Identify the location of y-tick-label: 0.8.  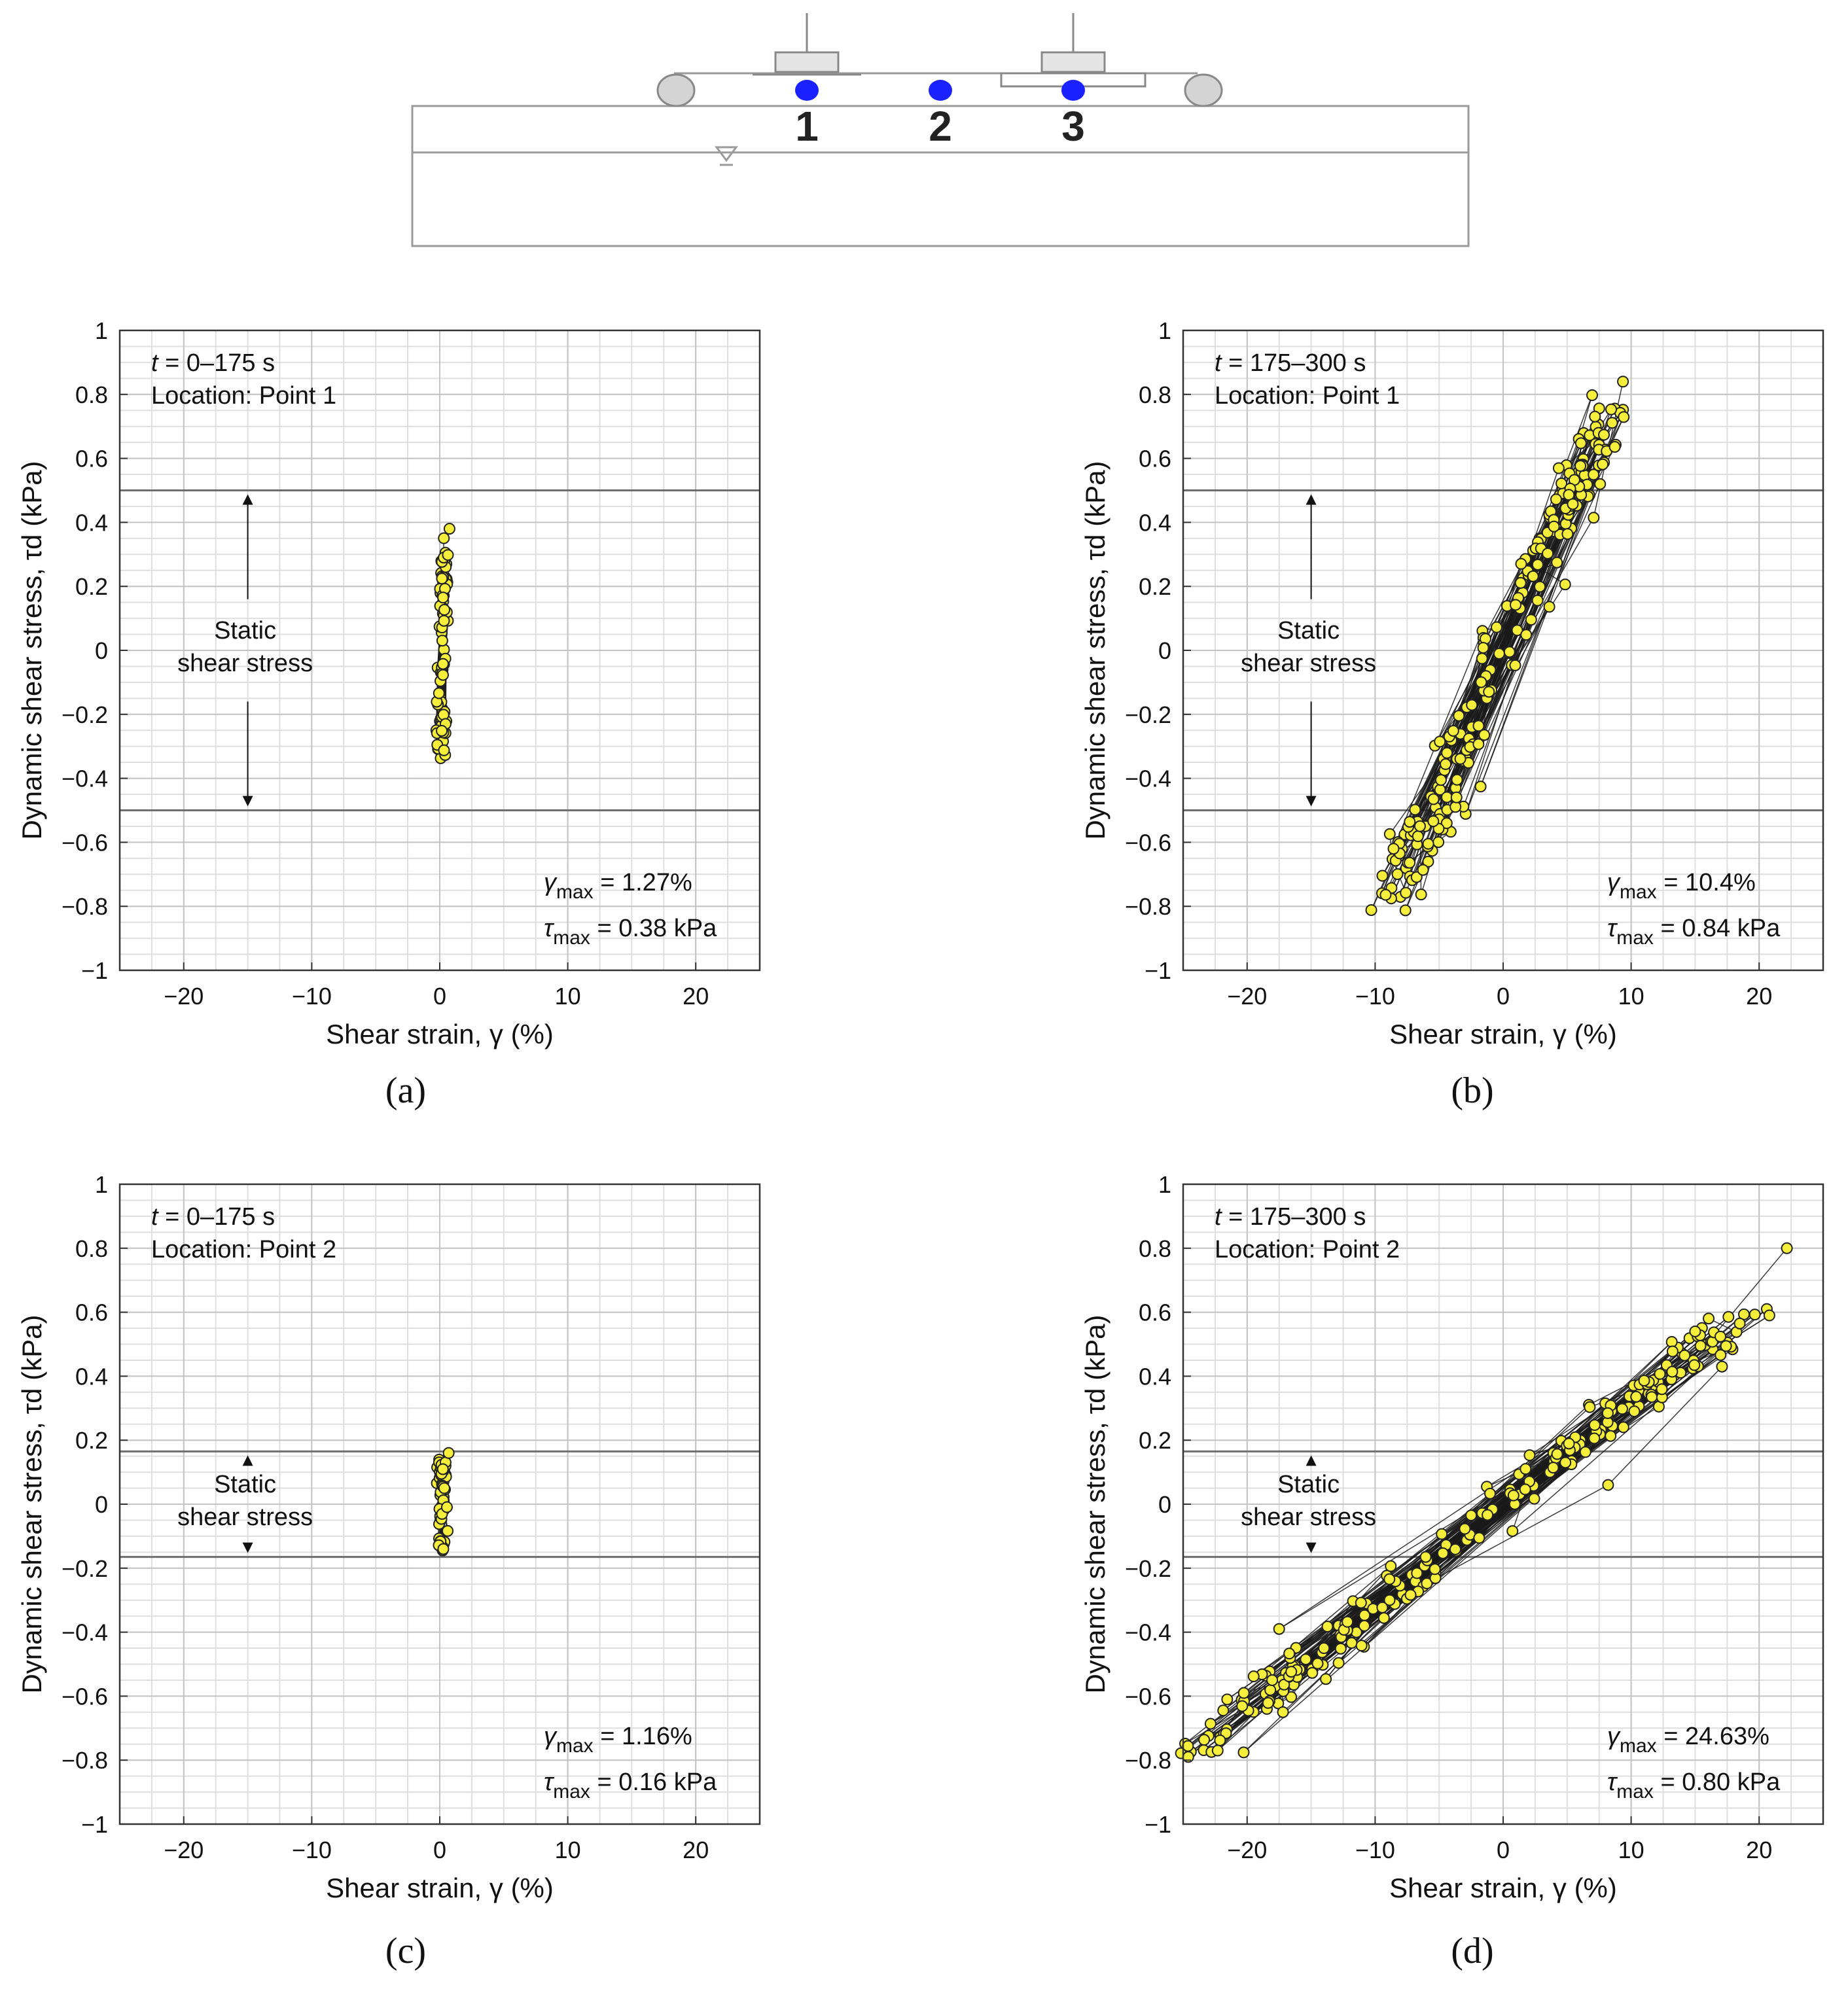
(91, 1248).